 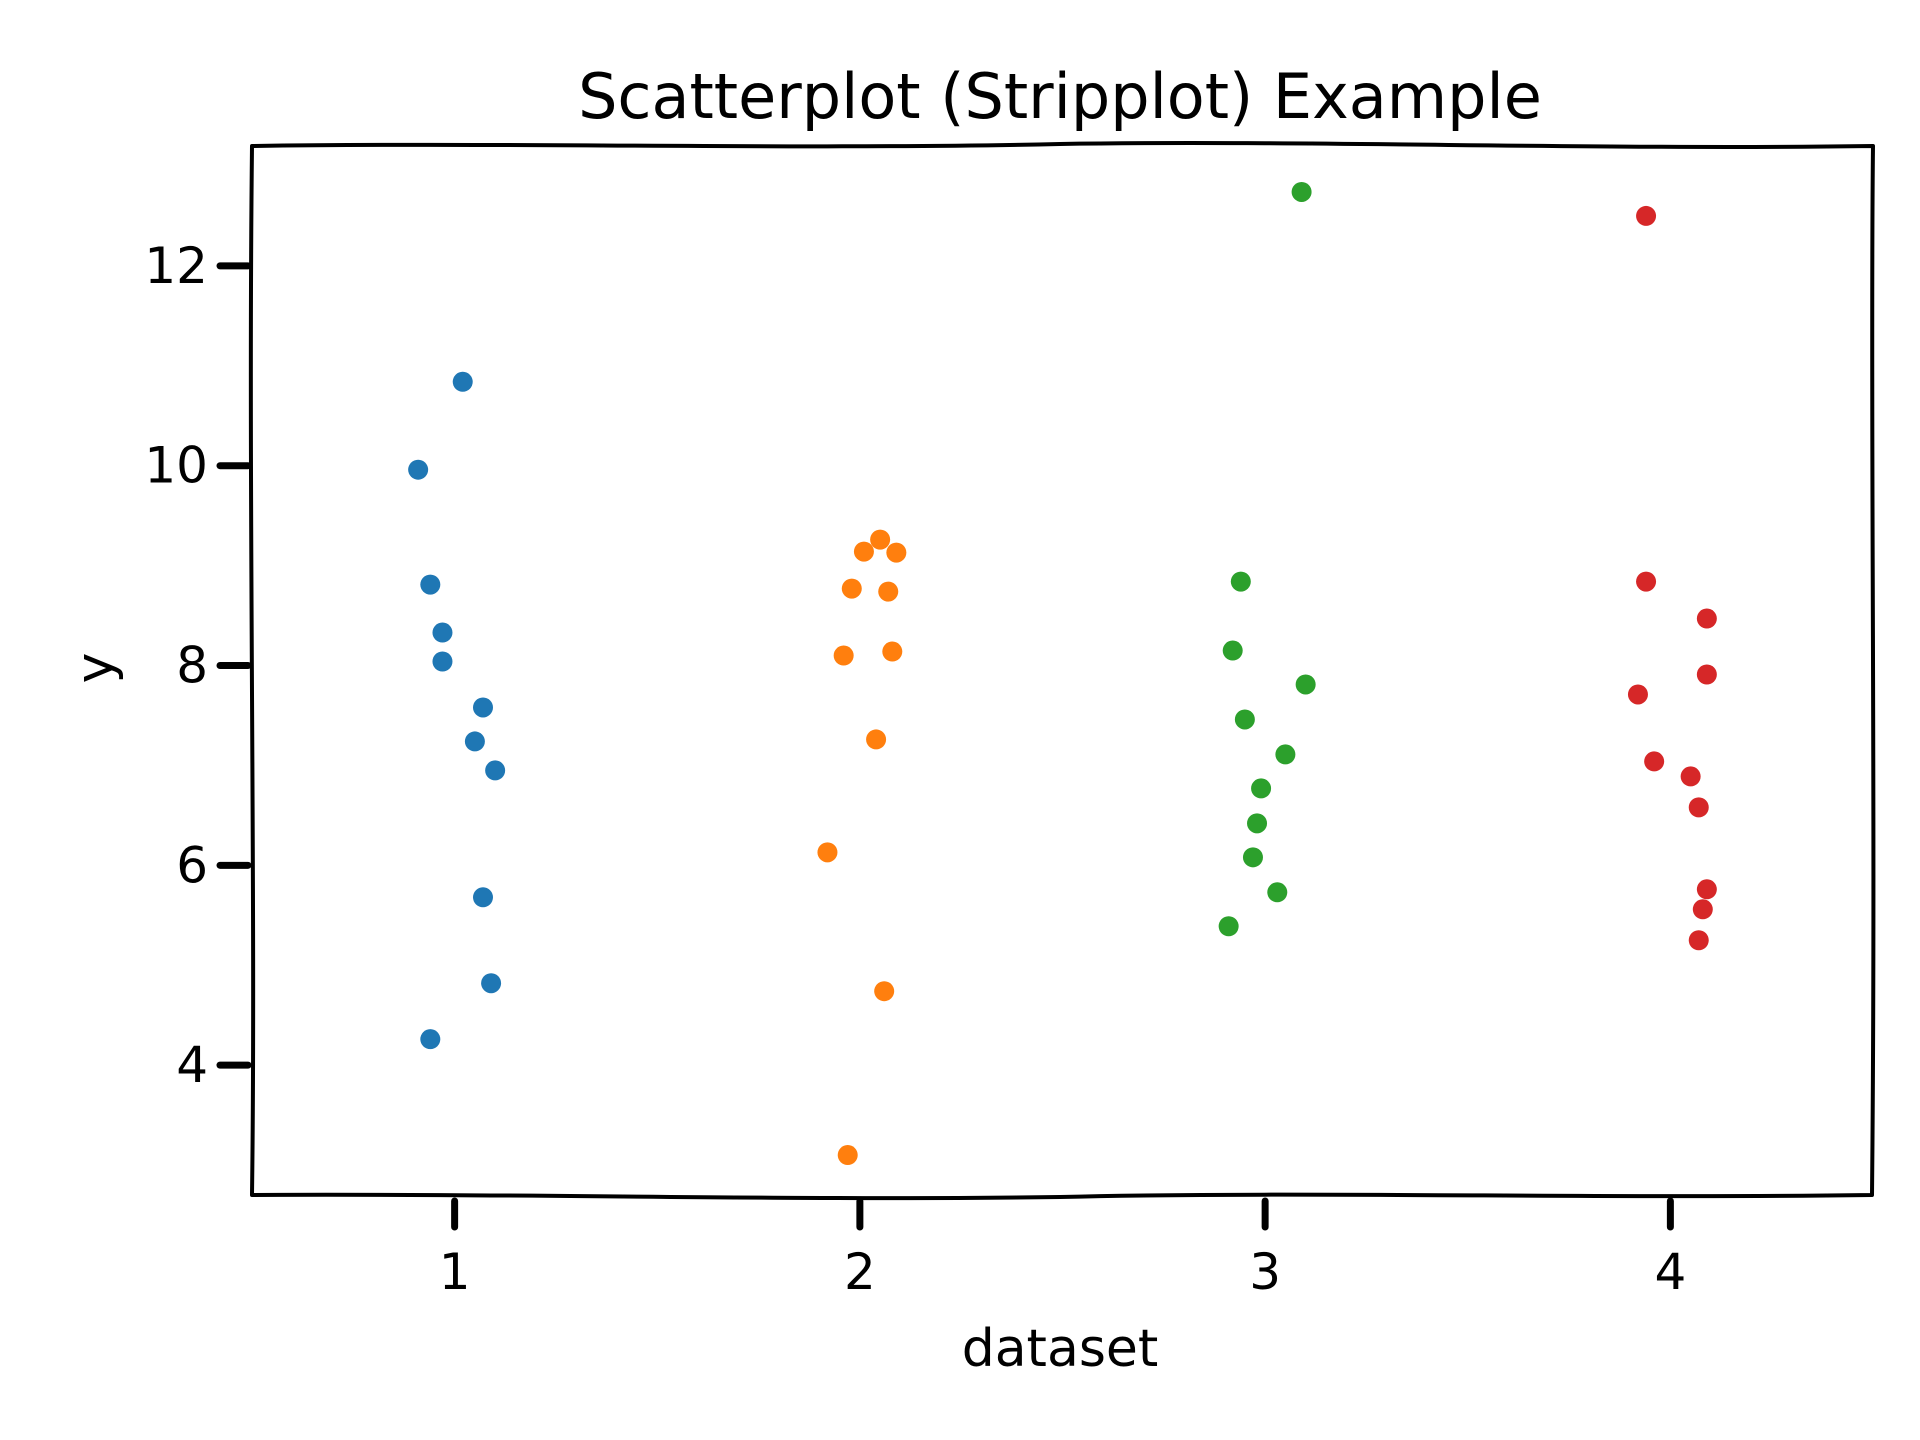 I want to click on y-tick-label: 4, so click(x=192, y=1065).